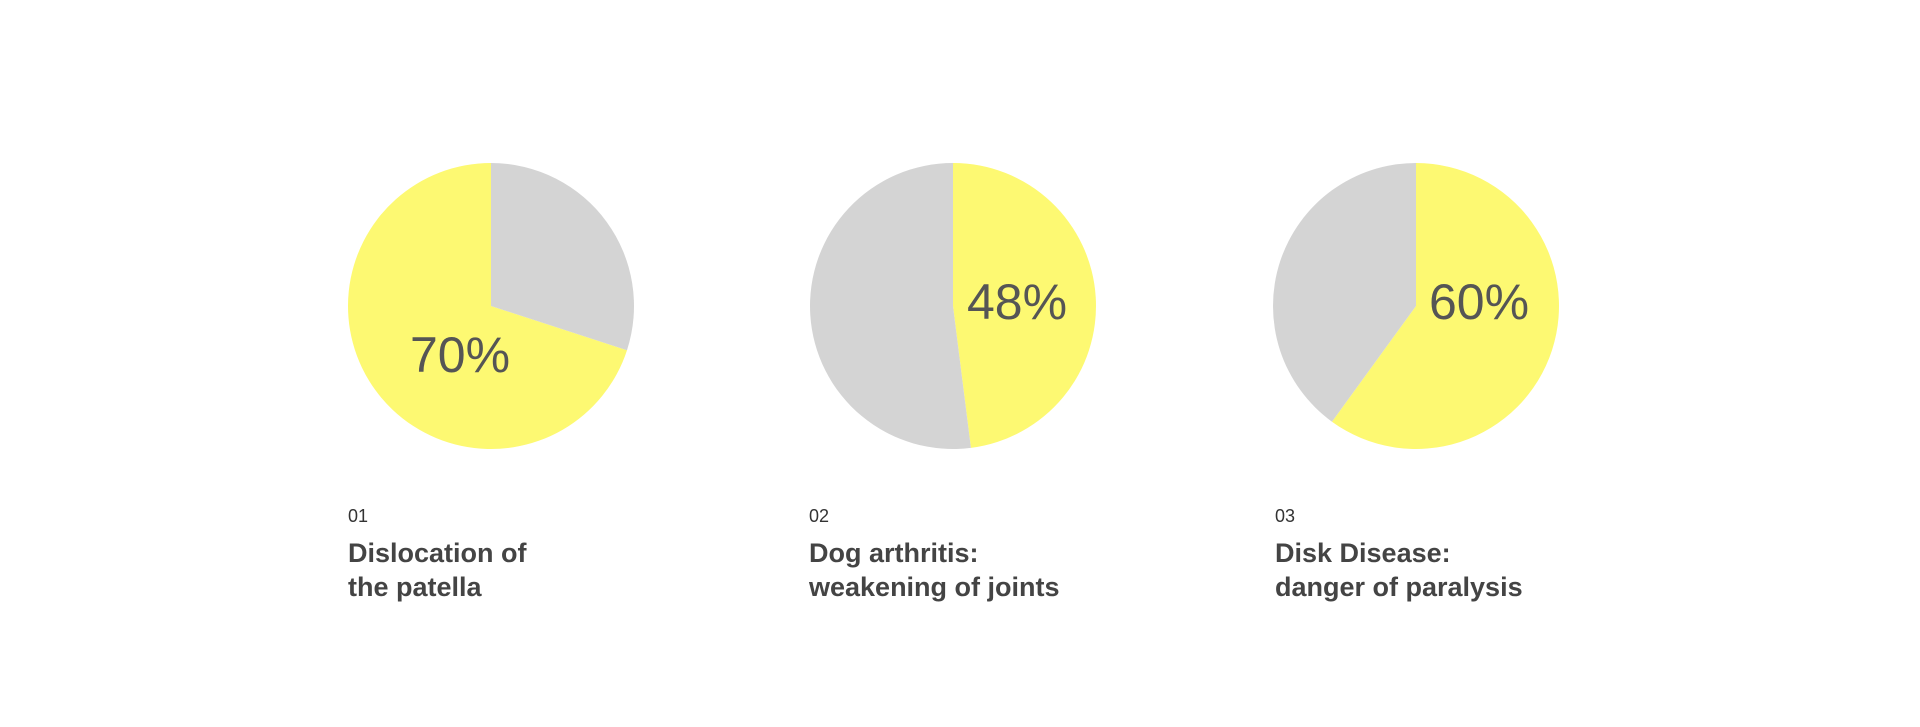 This screenshot has height=727, width=1920. I want to click on item-number: 03, so click(1285, 516).